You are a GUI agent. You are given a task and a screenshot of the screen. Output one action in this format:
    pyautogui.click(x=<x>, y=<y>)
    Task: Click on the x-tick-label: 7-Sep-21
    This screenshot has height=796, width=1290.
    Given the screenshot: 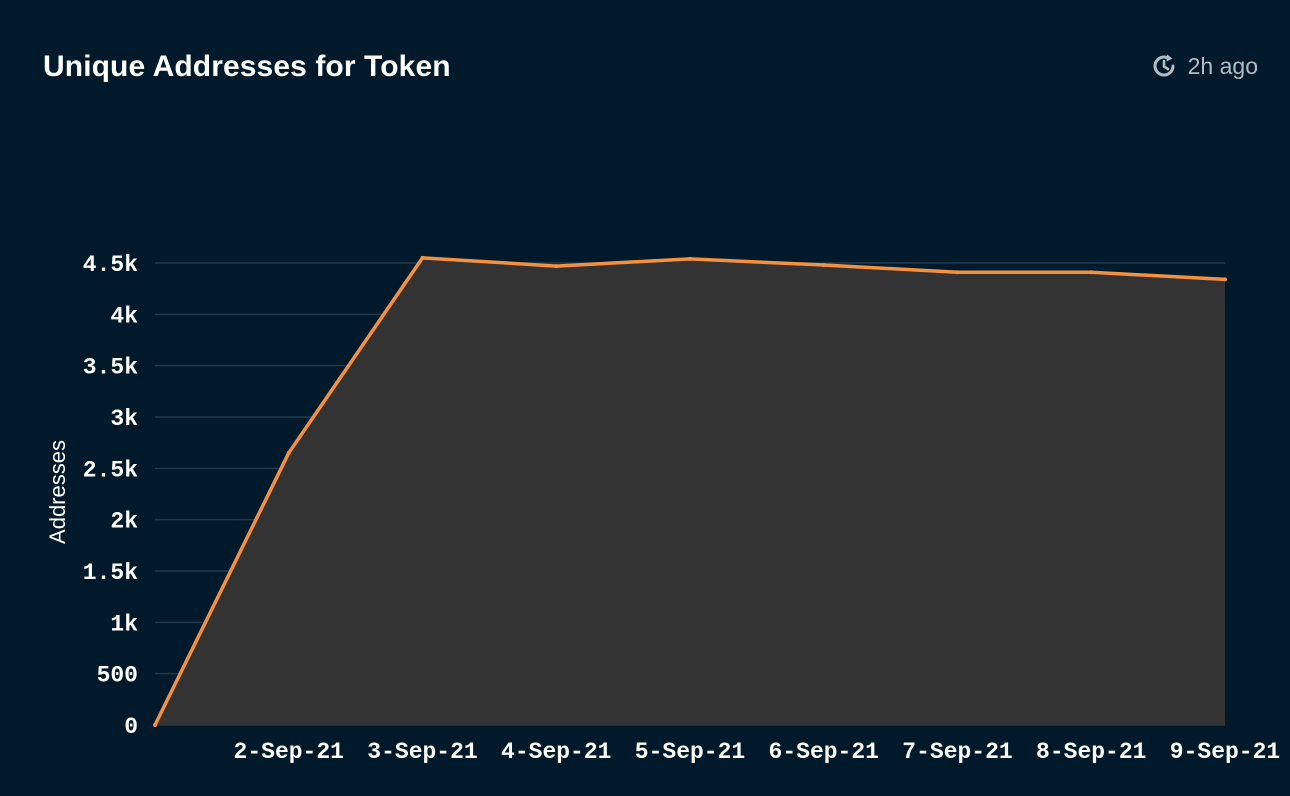 What is the action you would take?
    pyautogui.click(x=957, y=752)
    